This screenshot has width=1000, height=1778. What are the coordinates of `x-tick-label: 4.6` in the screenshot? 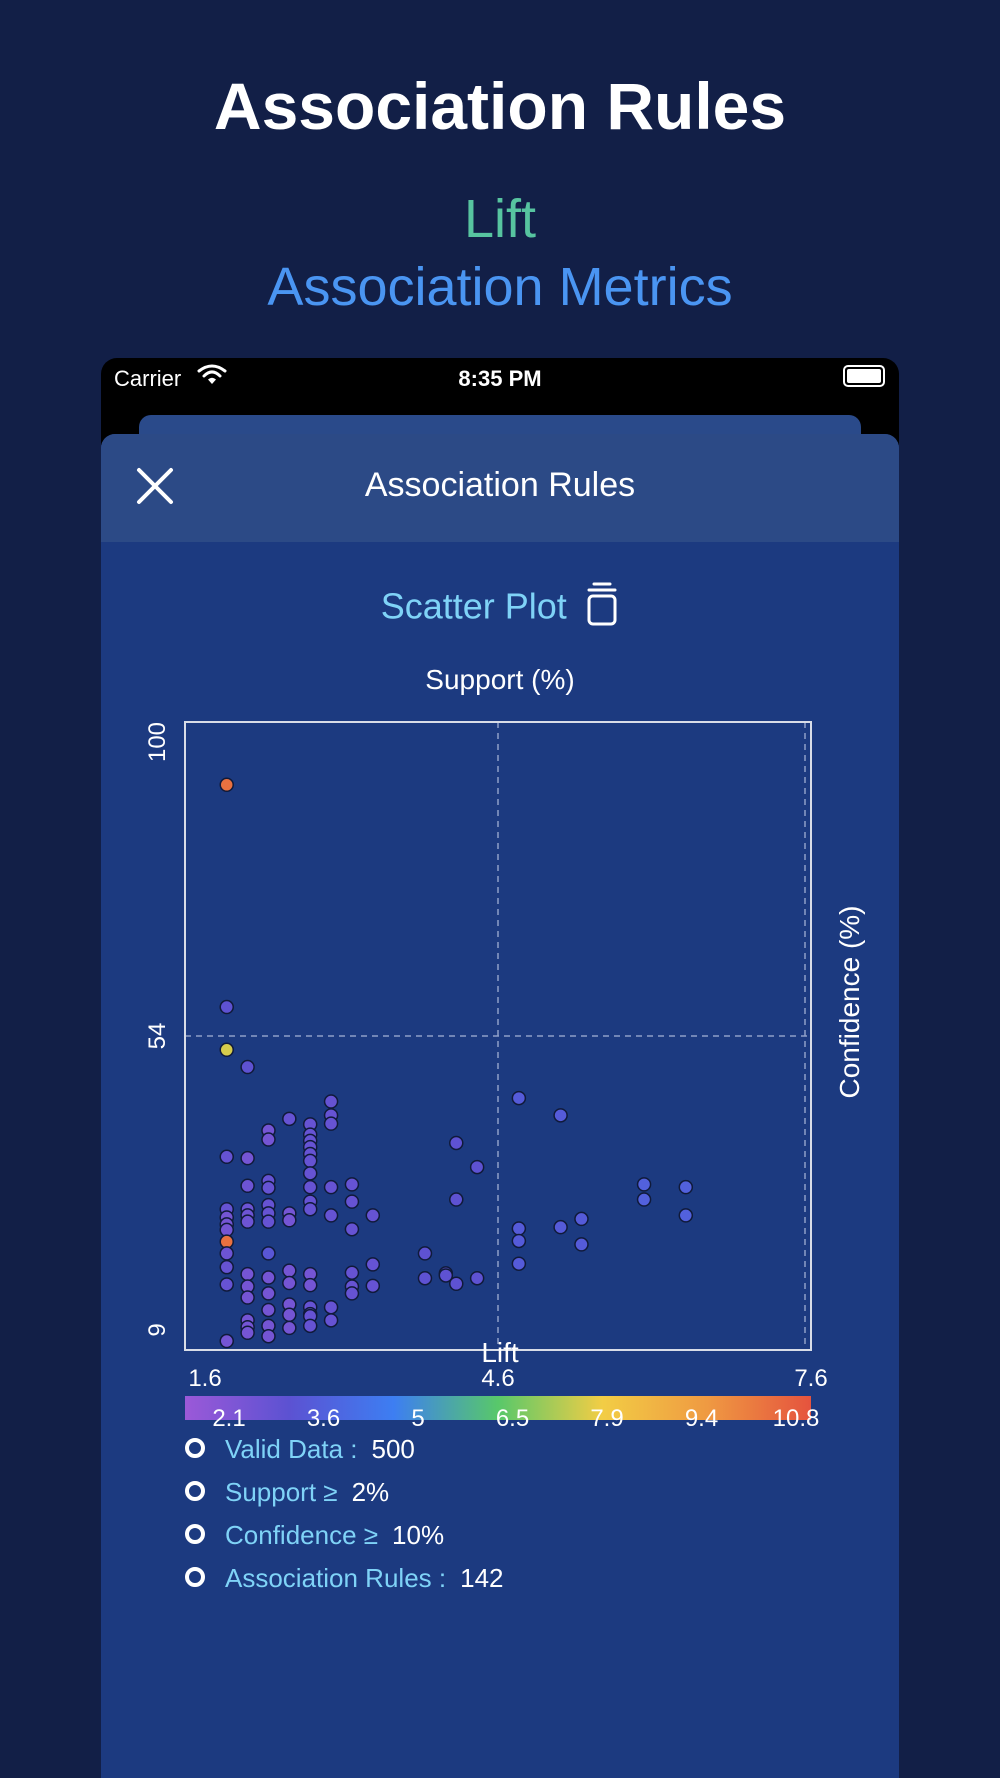 It's located at (497, 1378).